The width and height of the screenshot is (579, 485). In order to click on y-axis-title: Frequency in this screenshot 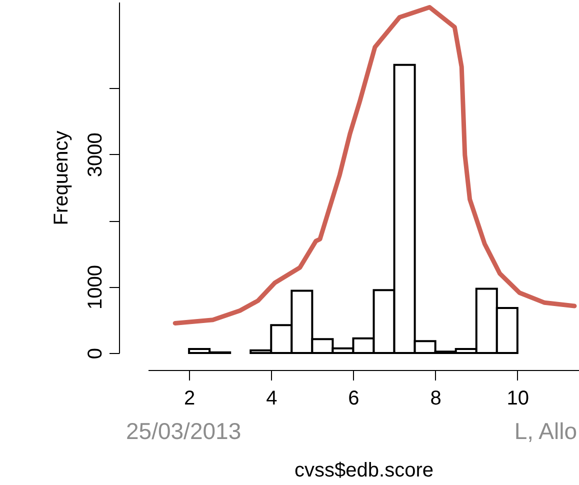, I will do `click(61, 178)`.